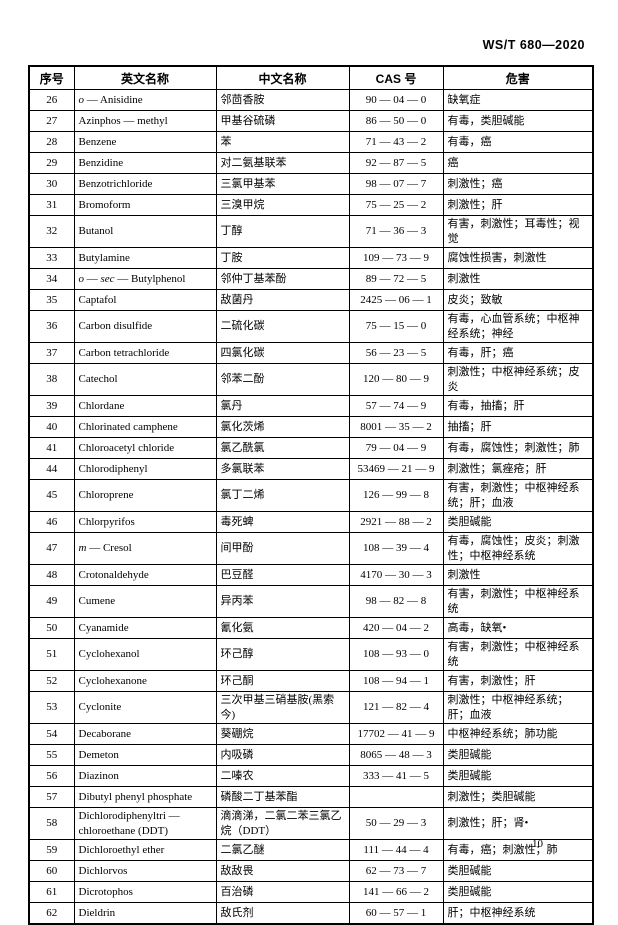 The height and width of the screenshot is (925, 618). What do you see at coordinates (282, 163) in the screenshot?
I see `cell-chinese-name: 对二氨基联苯` at bounding box center [282, 163].